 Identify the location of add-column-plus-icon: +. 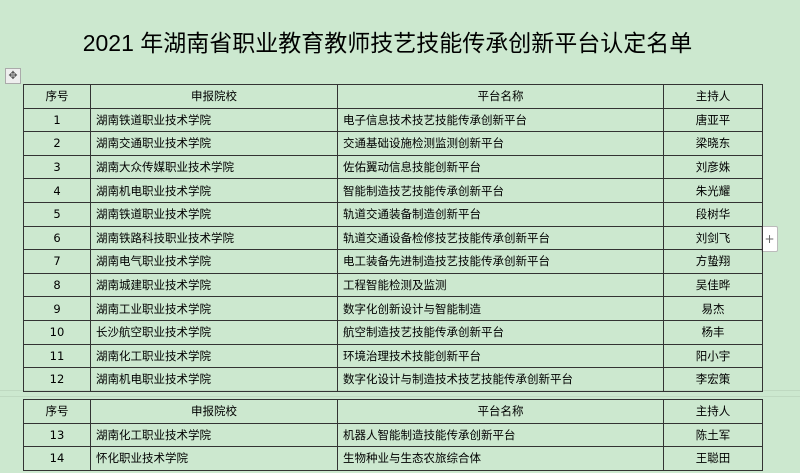
(769, 239).